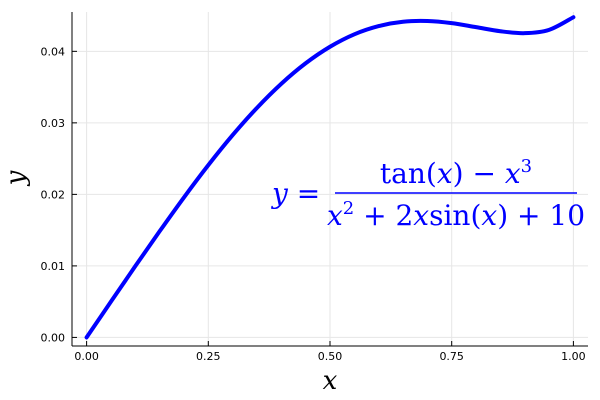 The width and height of the screenshot is (600, 400). I want to click on den-x: x, so click(335, 215).